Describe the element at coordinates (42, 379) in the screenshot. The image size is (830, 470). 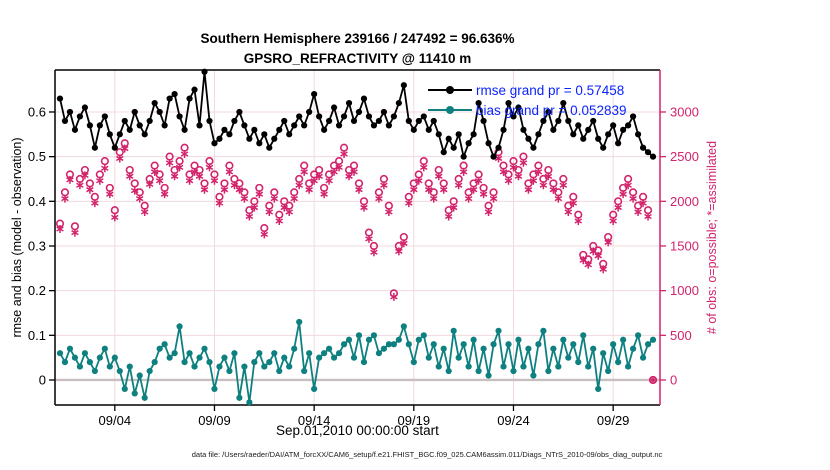
I see `y-tick-label-left: 0` at that location.